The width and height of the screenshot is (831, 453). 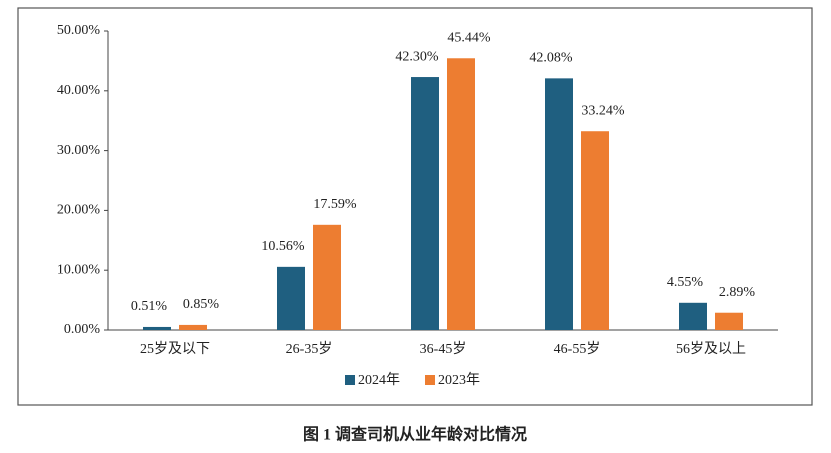 What do you see at coordinates (551, 58) in the screenshot?
I see `data-label: 42.08%` at bounding box center [551, 58].